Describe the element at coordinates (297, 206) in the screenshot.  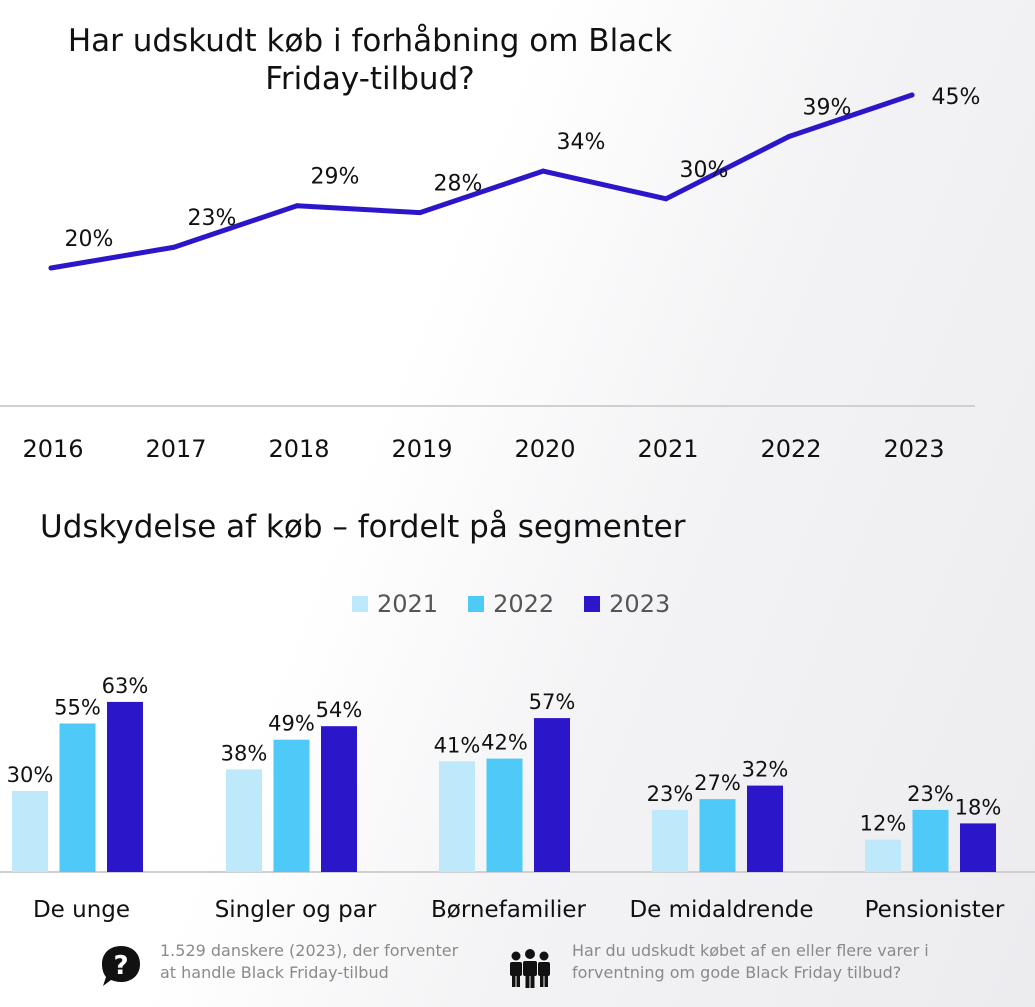
I see `line-point-2018` at that location.